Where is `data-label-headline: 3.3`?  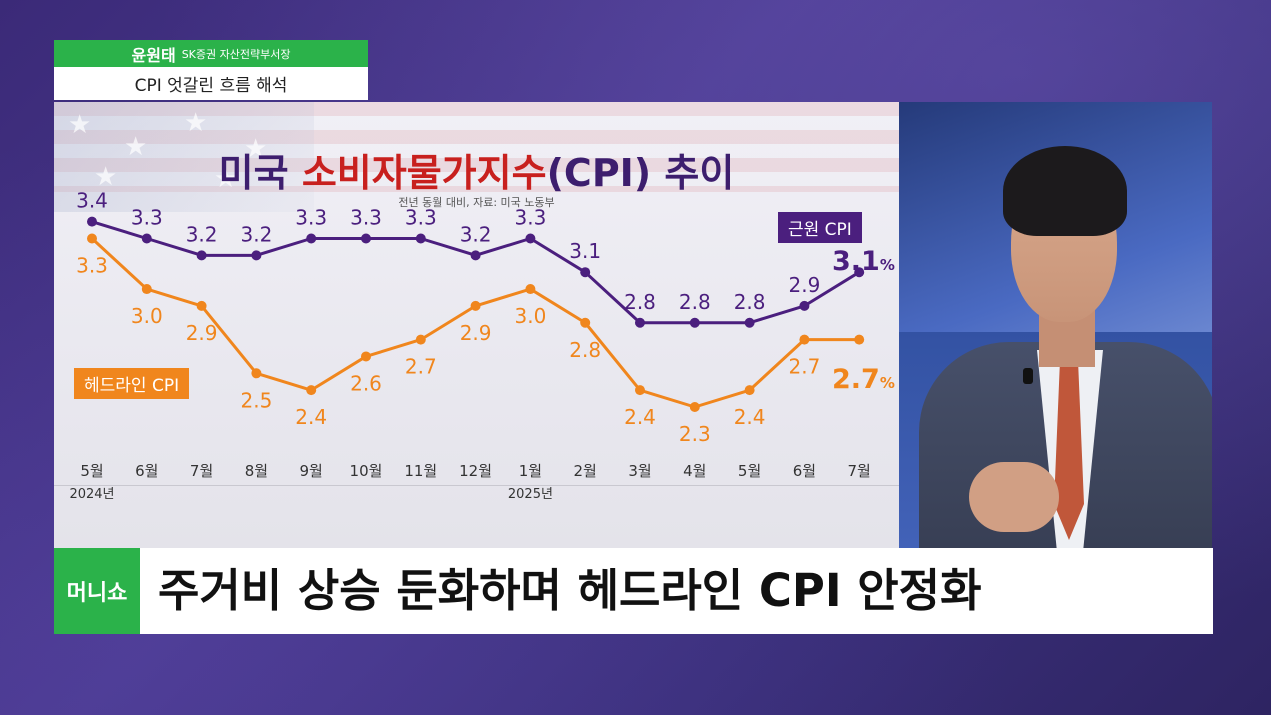
data-label-headline: 3.3 is located at coordinates (92, 266).